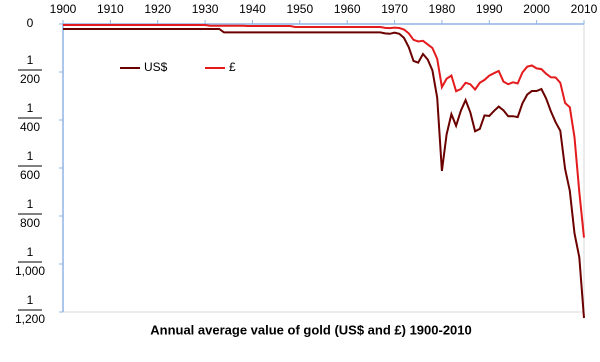 The width and height of the screenshot is (600, 362). I want to click on x-tick-label: 1970, so click(394, 9).